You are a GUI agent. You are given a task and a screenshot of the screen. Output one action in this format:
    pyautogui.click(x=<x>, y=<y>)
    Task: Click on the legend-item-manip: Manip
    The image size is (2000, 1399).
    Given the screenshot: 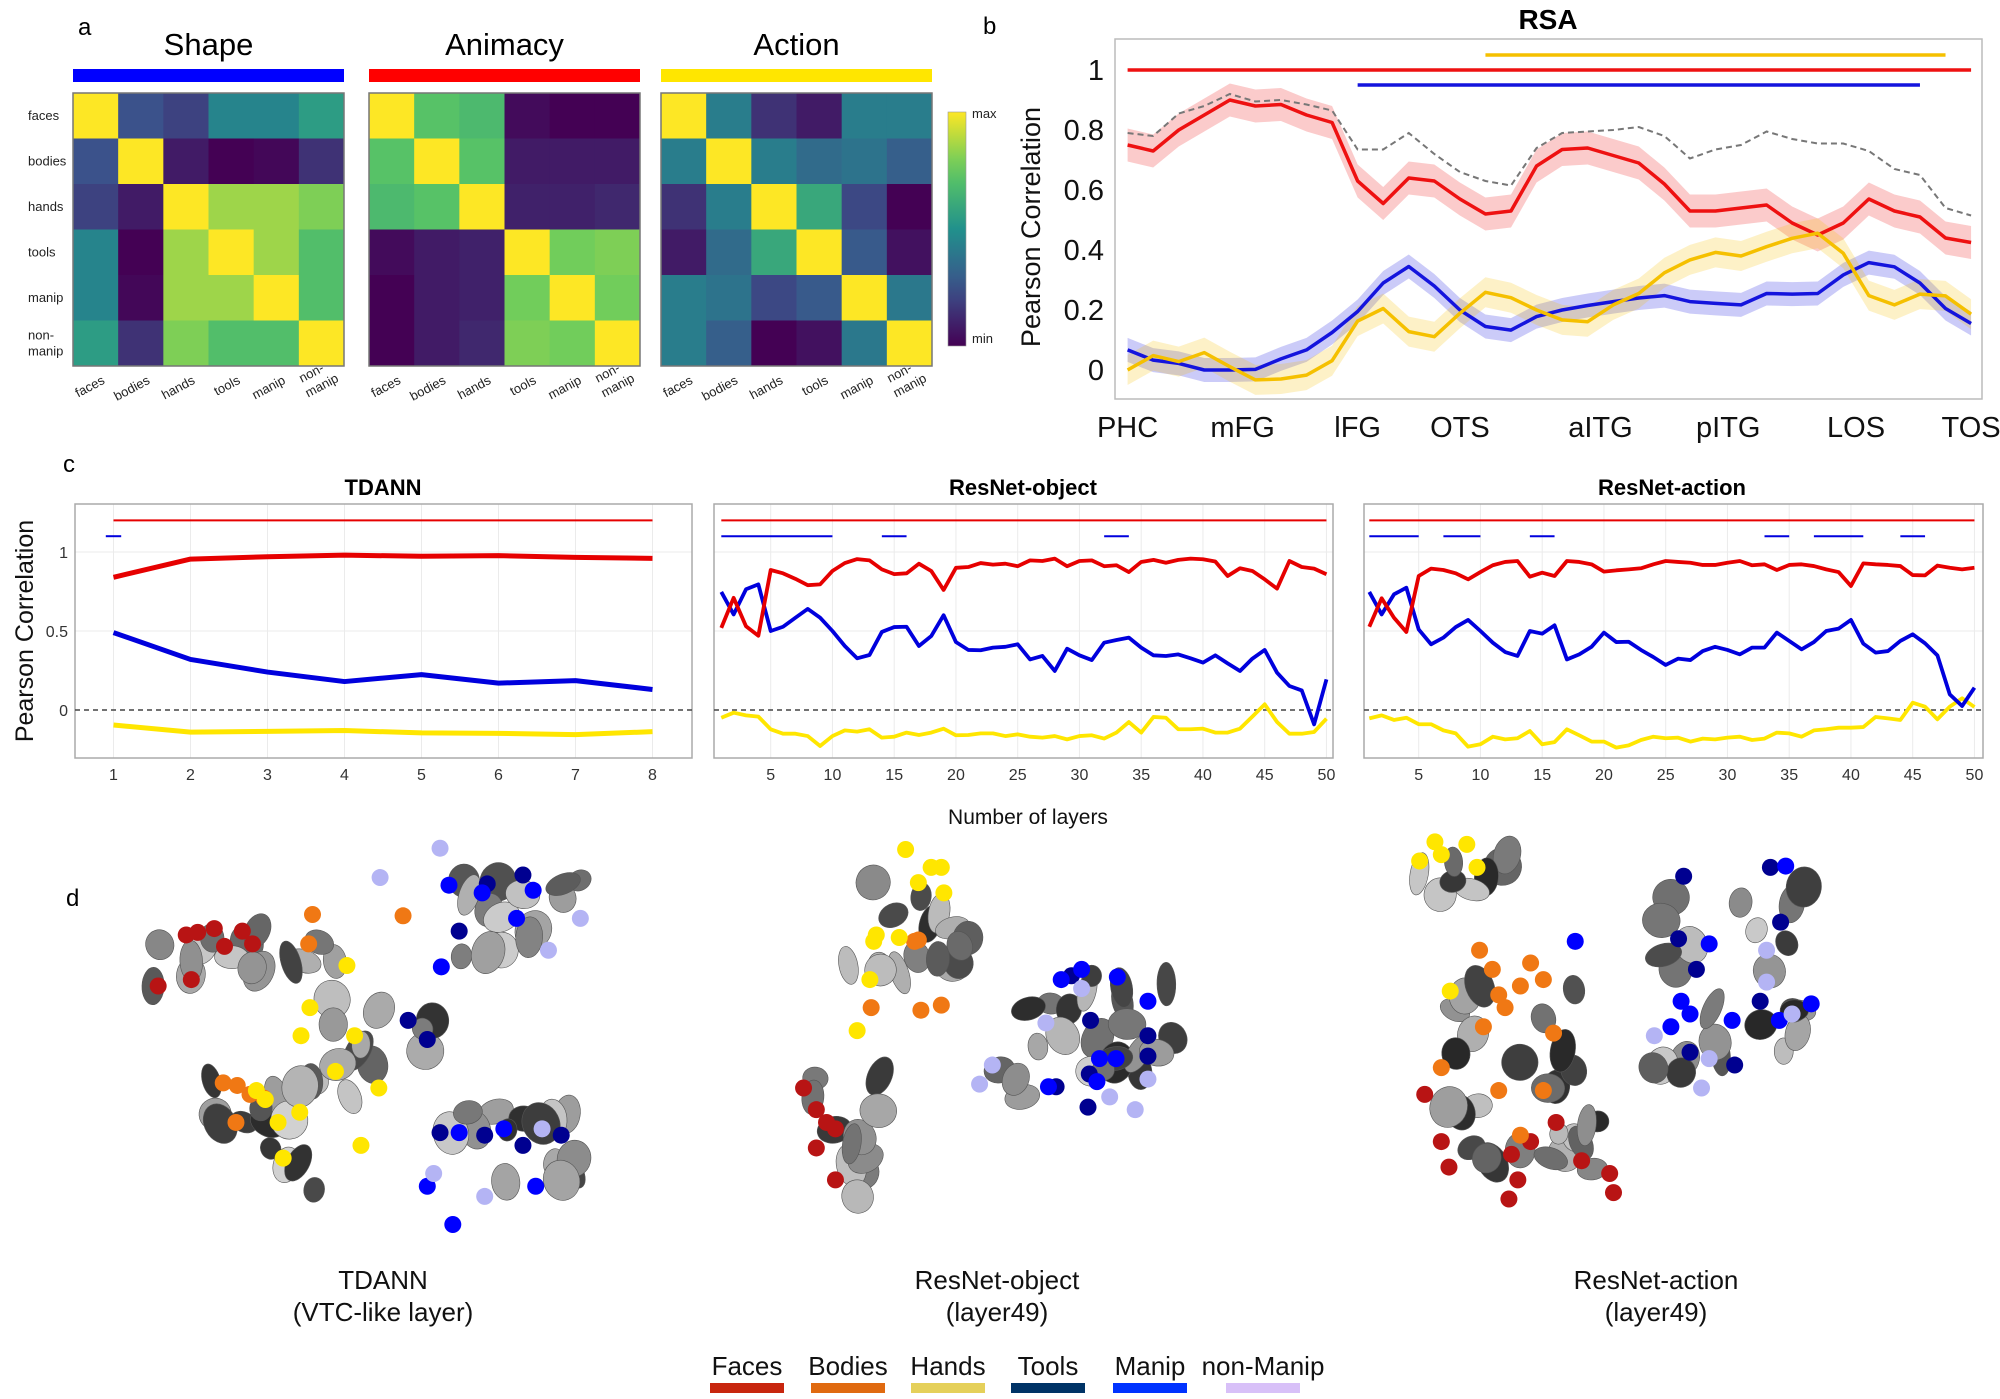 What is the action you would take?
    pyautogui.click(x=1150, y=1372)
    